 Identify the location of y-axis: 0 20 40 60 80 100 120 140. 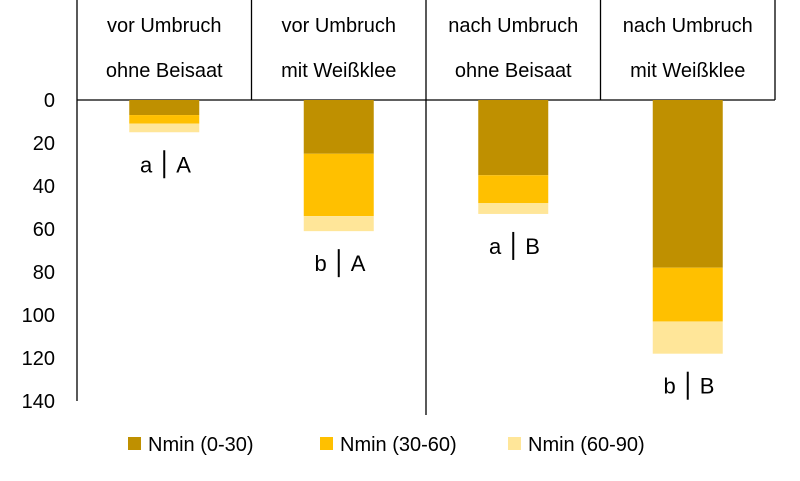
(38, 251).